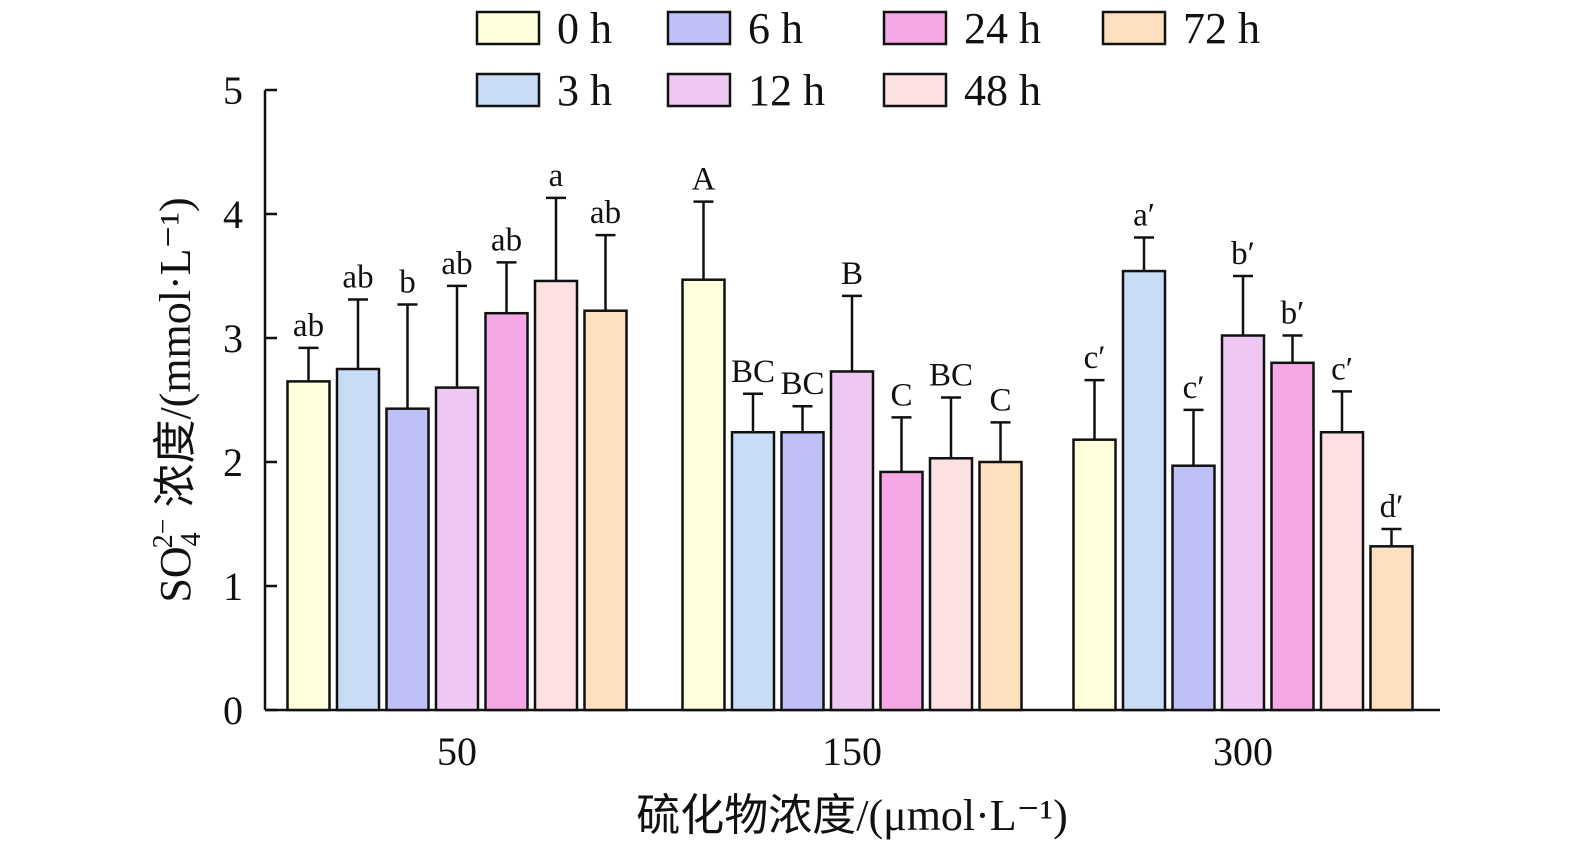  Describe the element at coordinates (556, 176) in the screenshot. I see `significance-label: a` at that location.